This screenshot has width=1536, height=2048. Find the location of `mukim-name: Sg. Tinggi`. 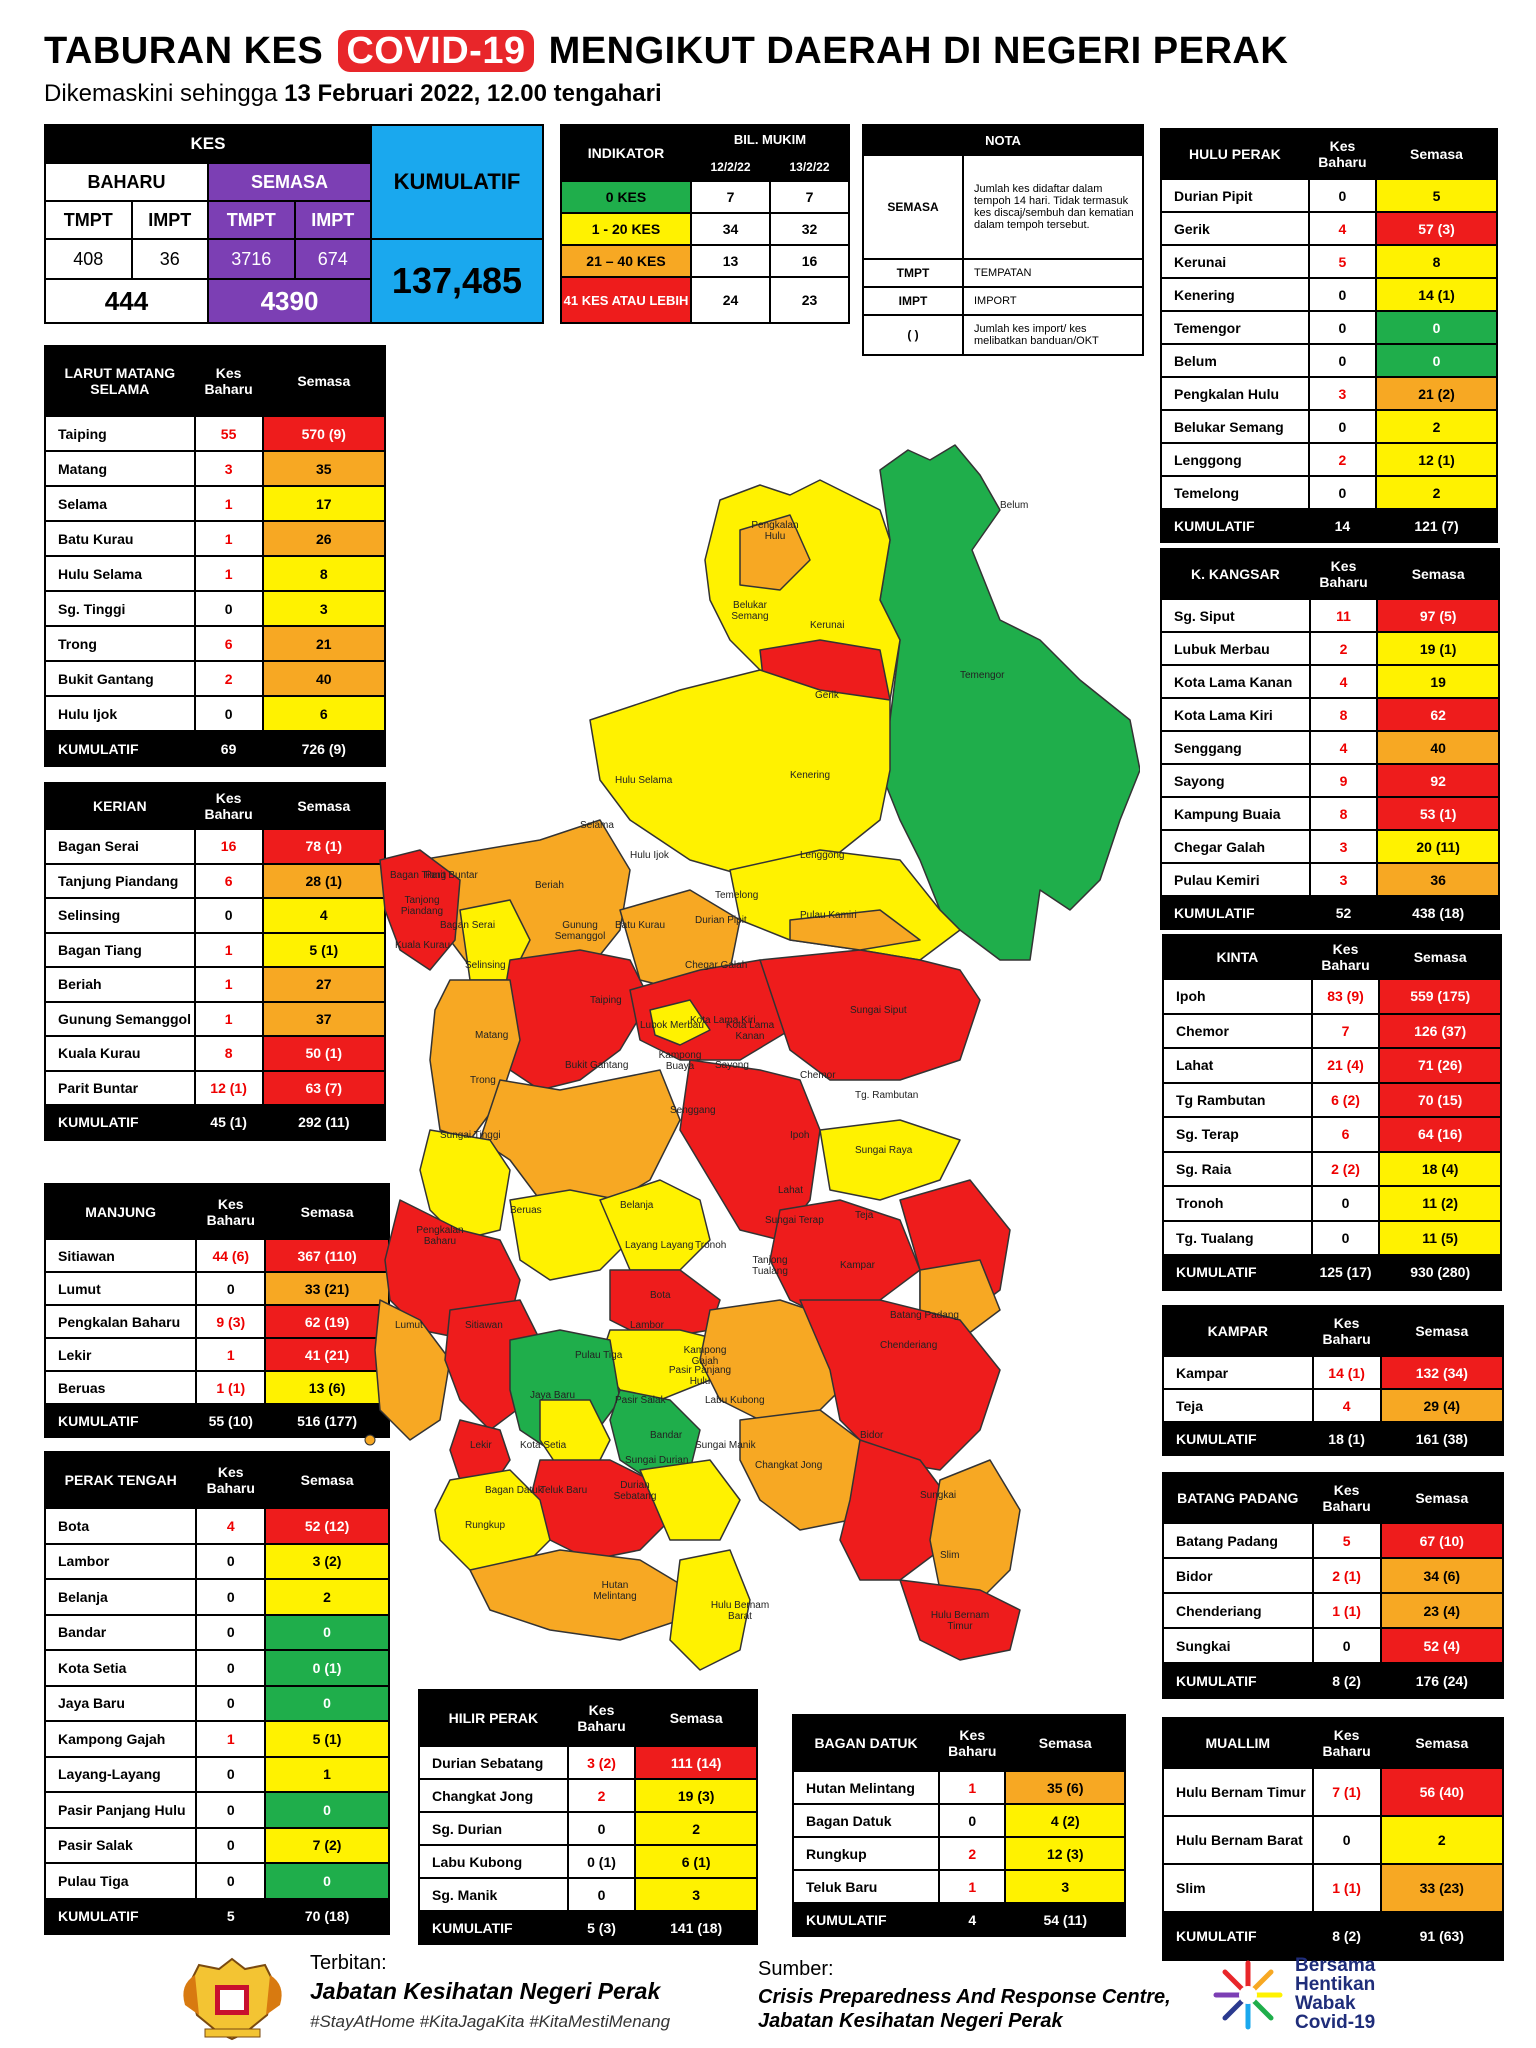

mukim-name: Sg. Tinggi is located at coordinates (120, 608).